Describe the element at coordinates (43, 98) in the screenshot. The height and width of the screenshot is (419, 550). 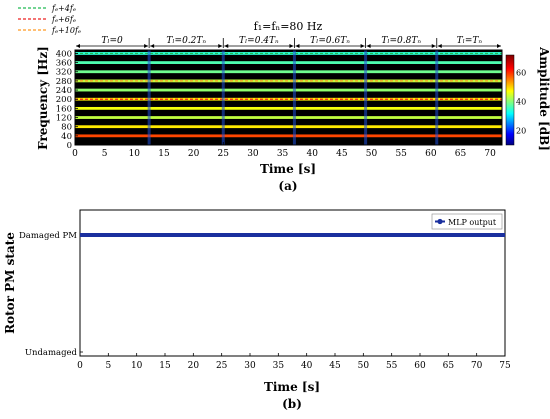
I see `spectrogram-y-label: Frequency [Hz]` at that location.